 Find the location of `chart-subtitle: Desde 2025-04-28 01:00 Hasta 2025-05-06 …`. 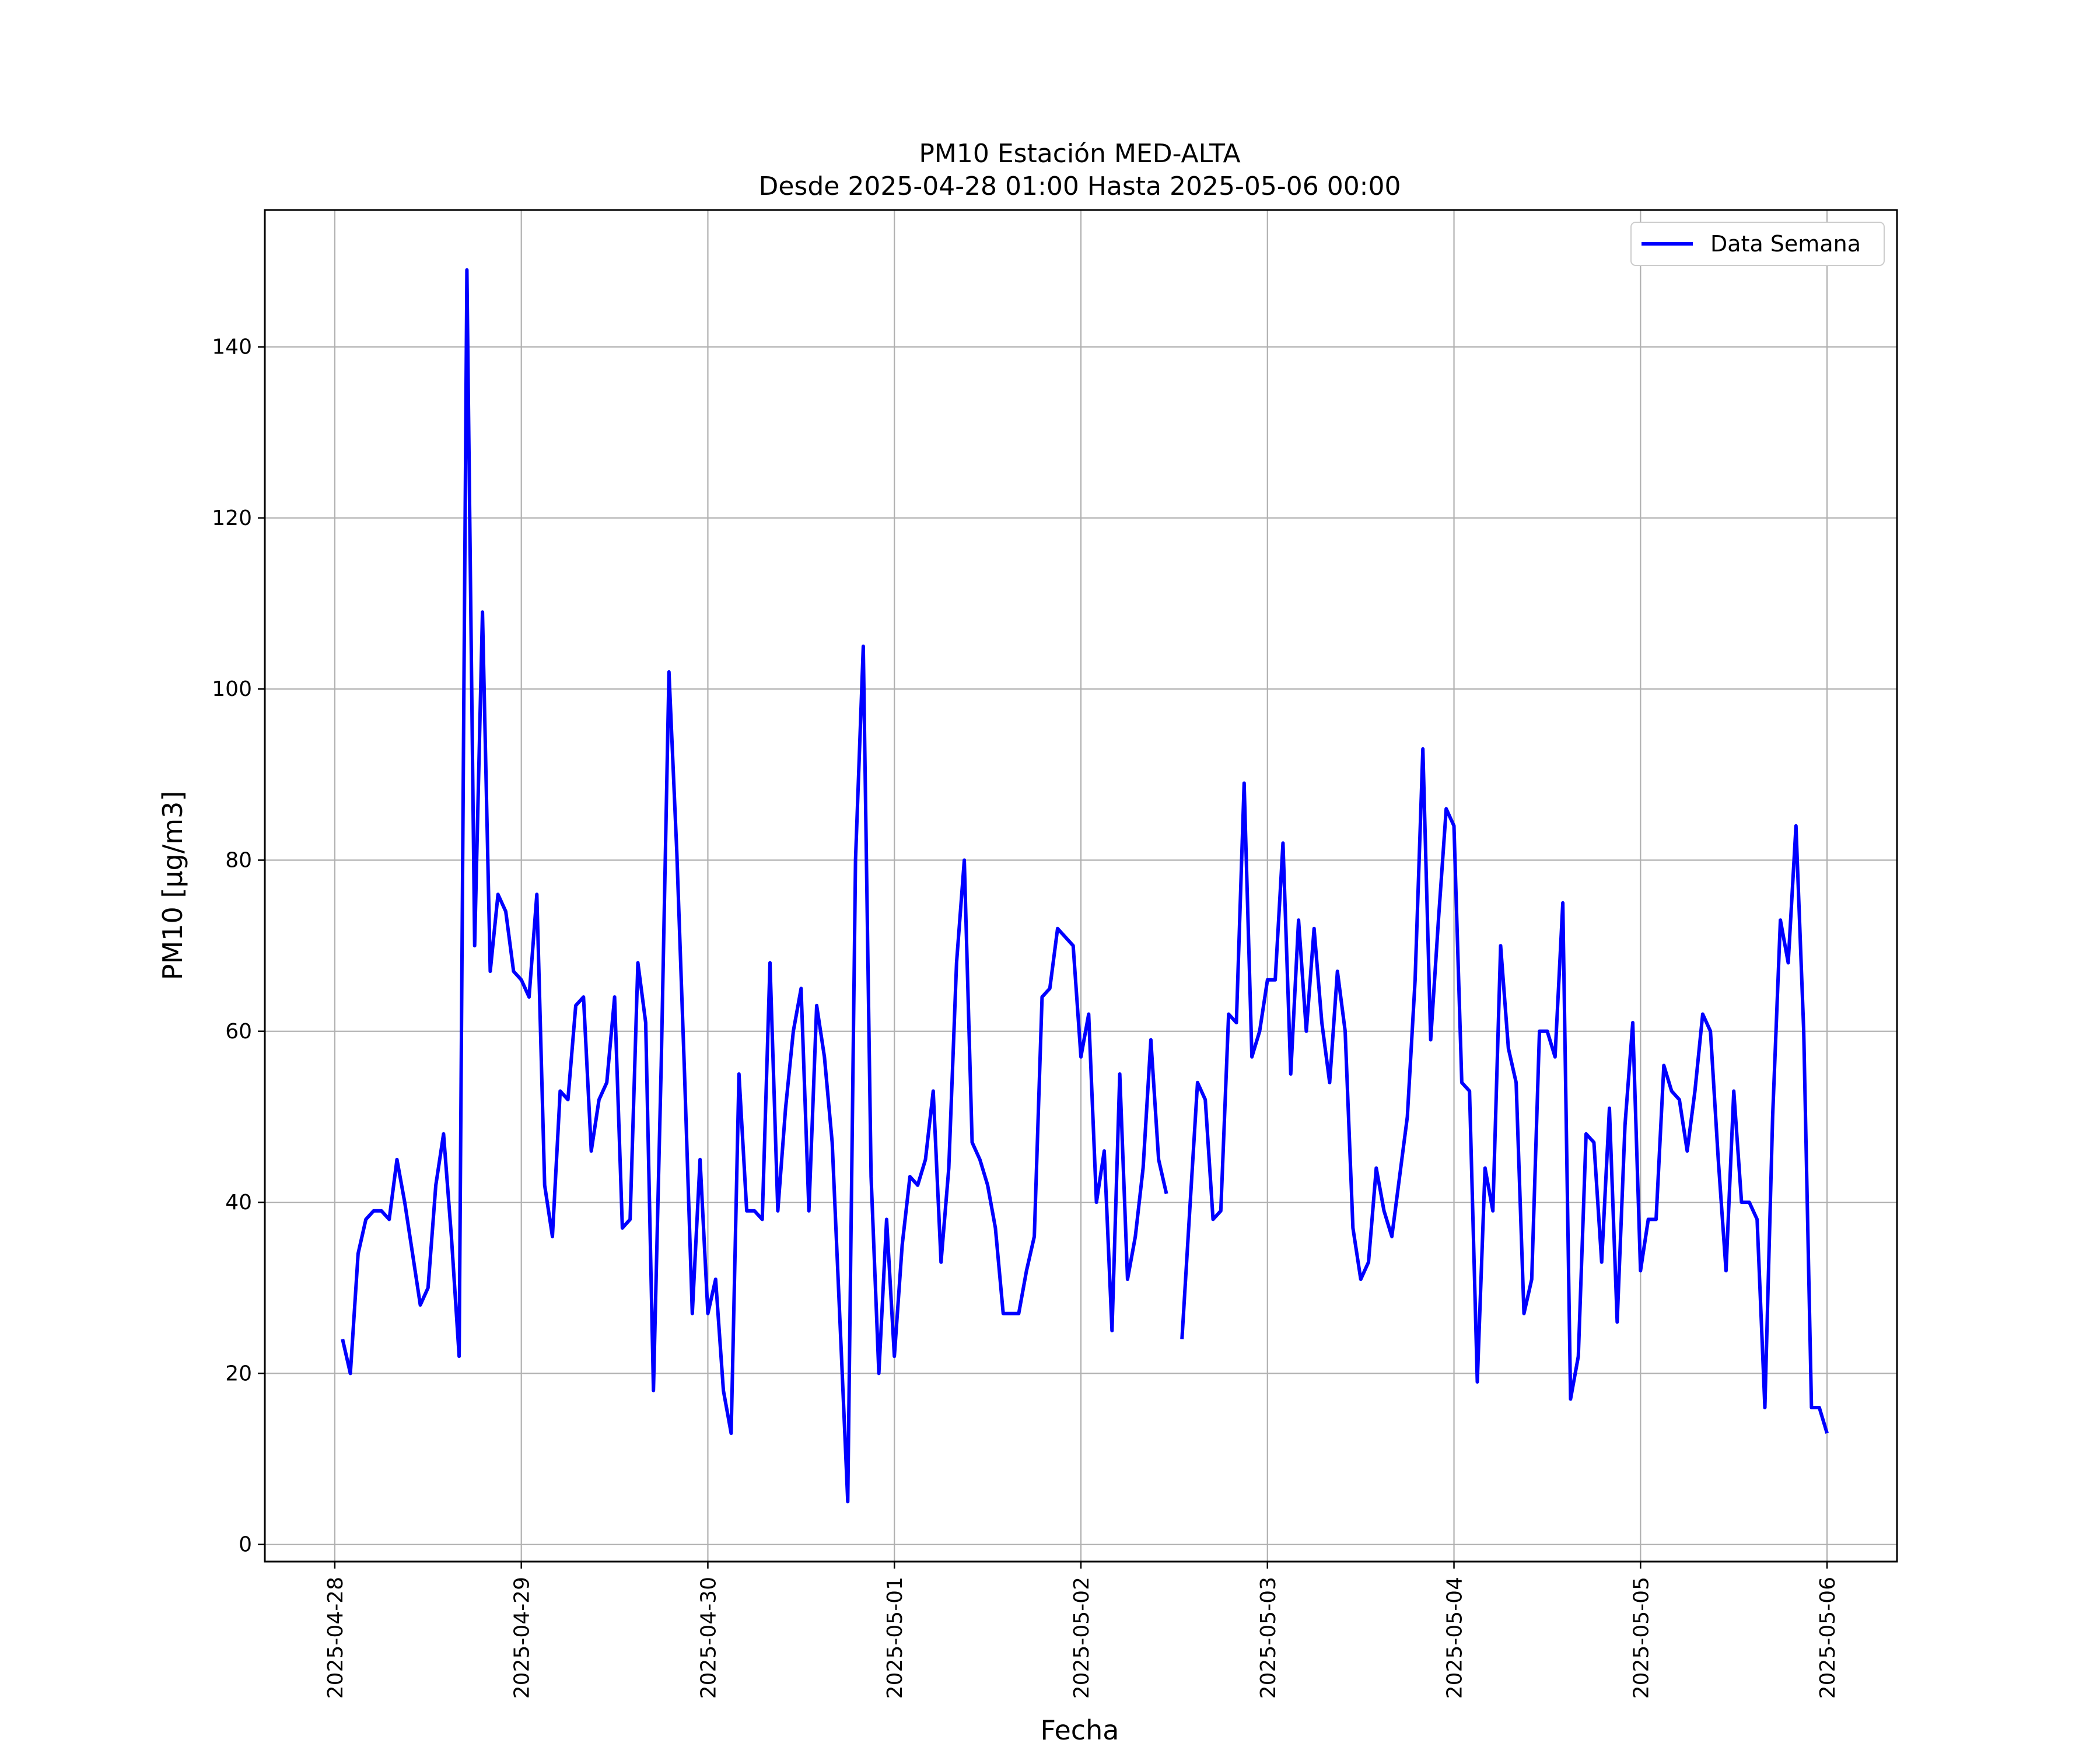

chart-subtitle: Desde 2025-04-28 01:00 Hasta 2025-05-06 … is located at coordinates (1079, 187).